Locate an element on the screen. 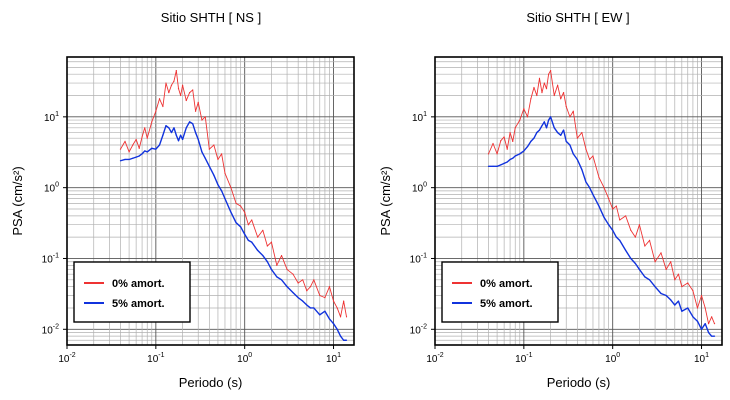 This screenshot has width=730, height=400. chart-1-title: Sitio SHTH [ EW ] is located at coordinates (577, 17).